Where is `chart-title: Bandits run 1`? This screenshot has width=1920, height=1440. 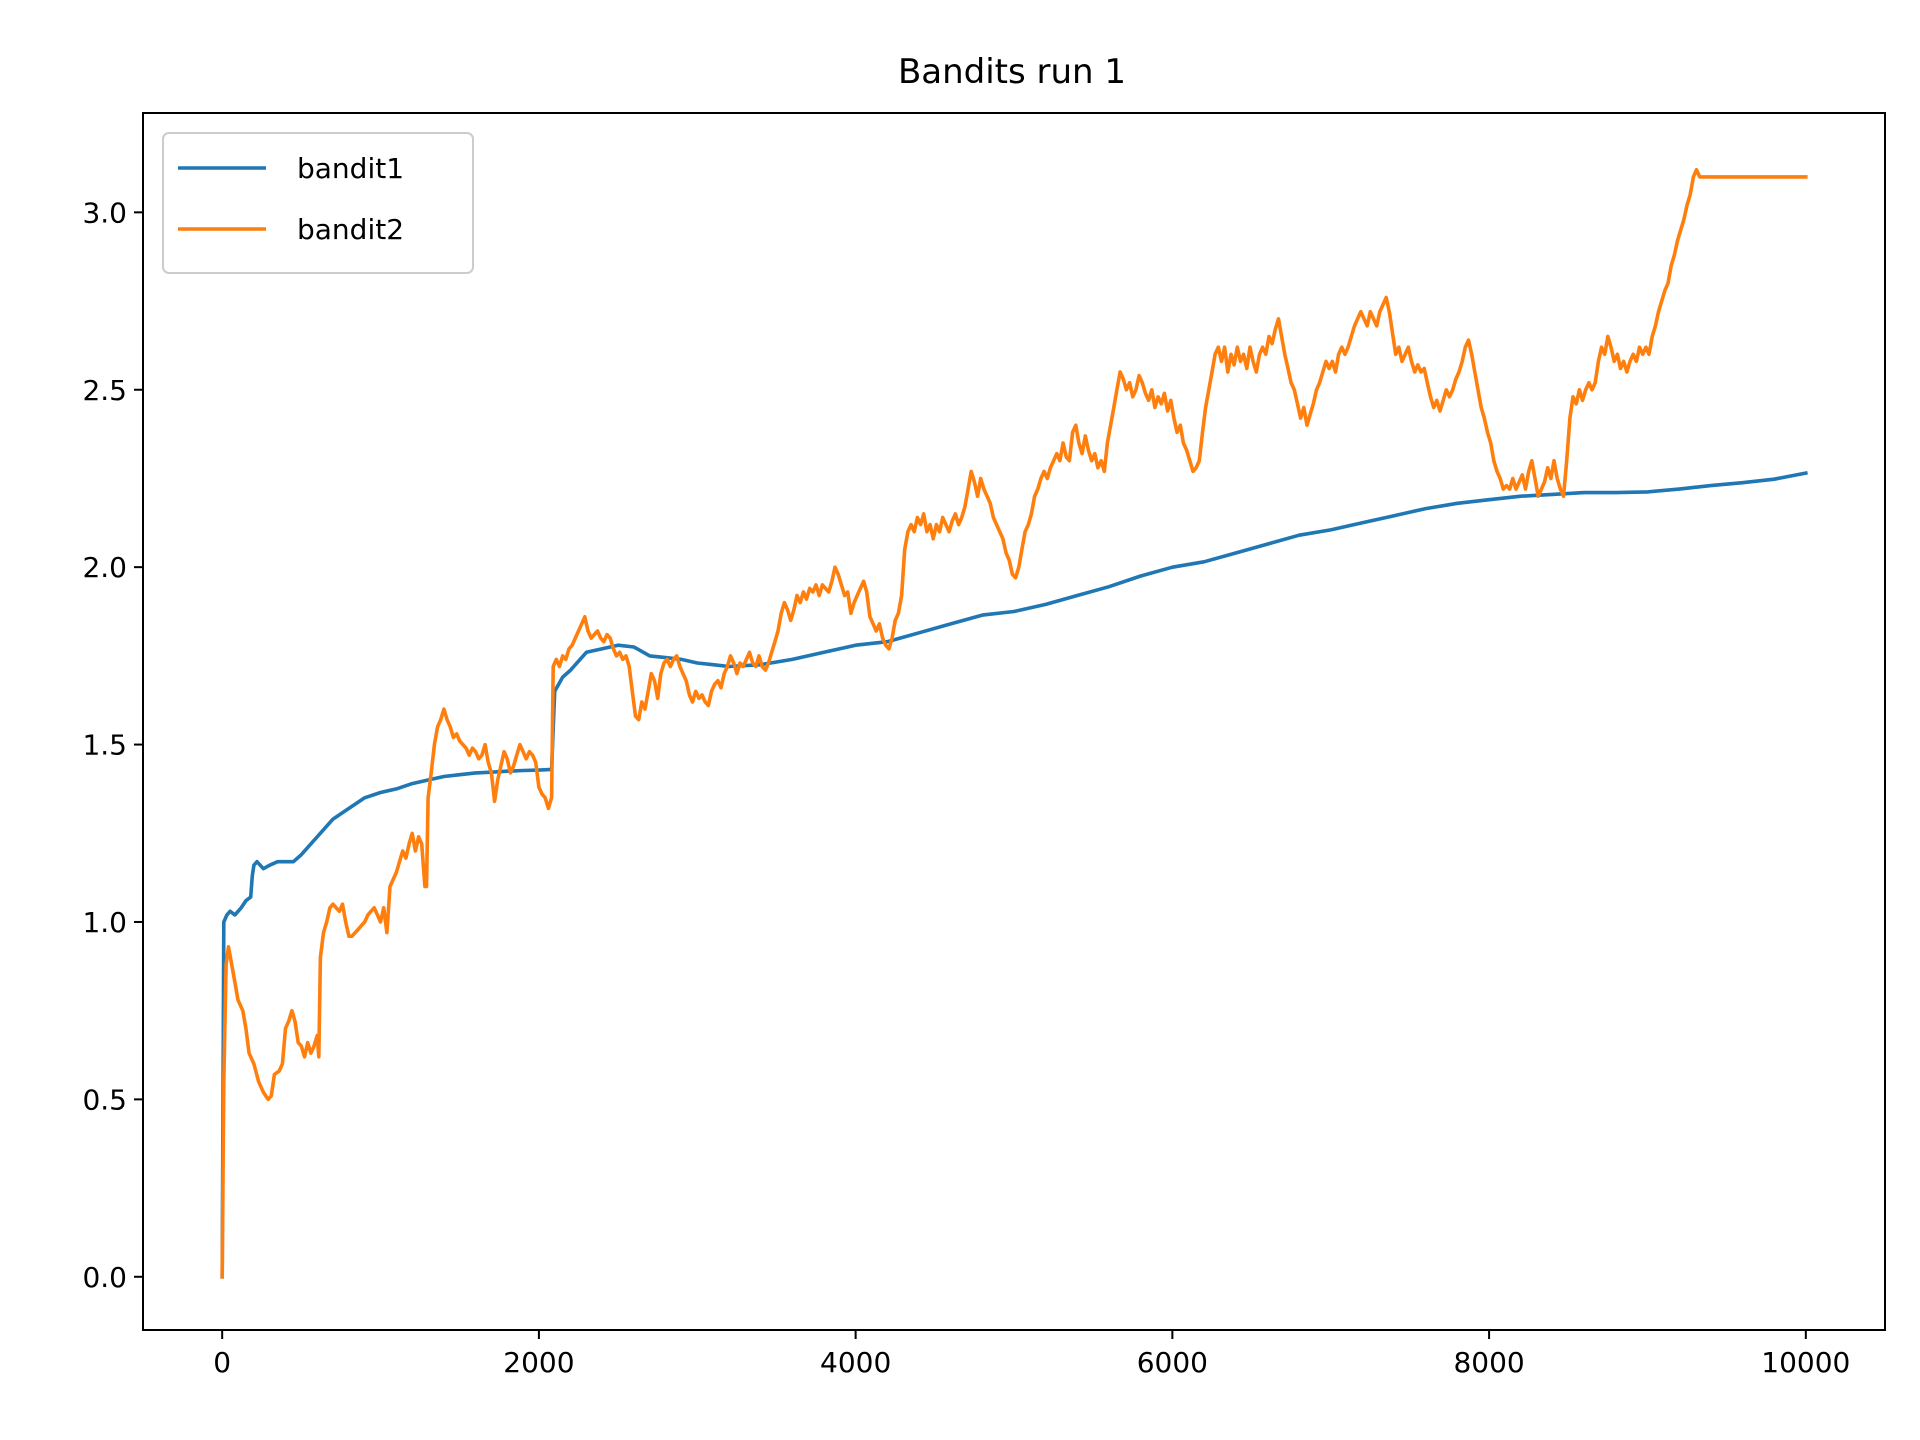 chart-title: Bandits run 1 is located at coordinates (1012, 72).